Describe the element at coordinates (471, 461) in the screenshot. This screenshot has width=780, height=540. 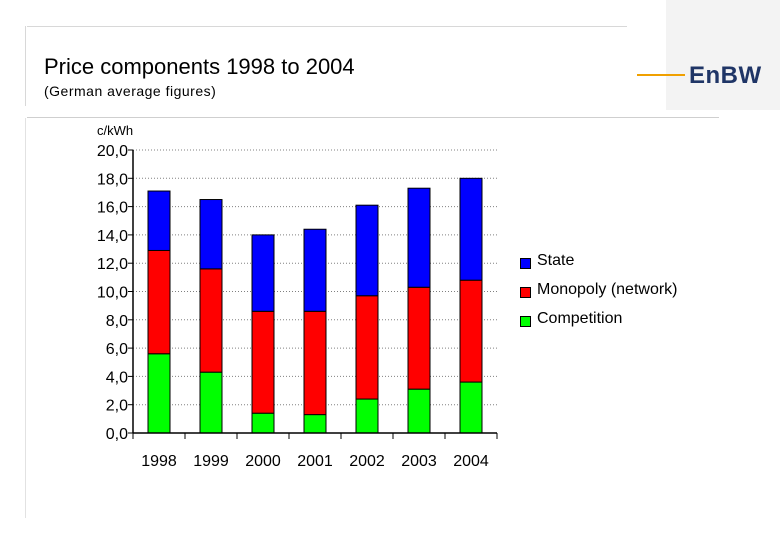
I see `x-tick-label: 2004` at that location.